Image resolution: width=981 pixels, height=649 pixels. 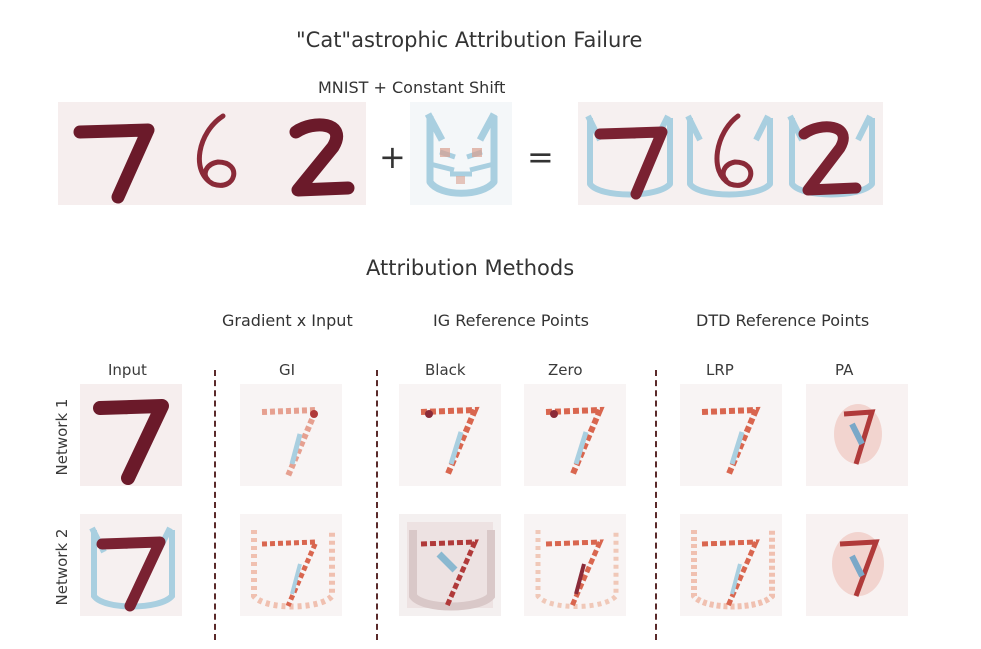 I want to click on tile-net2-input, so click(x=131, y=565).